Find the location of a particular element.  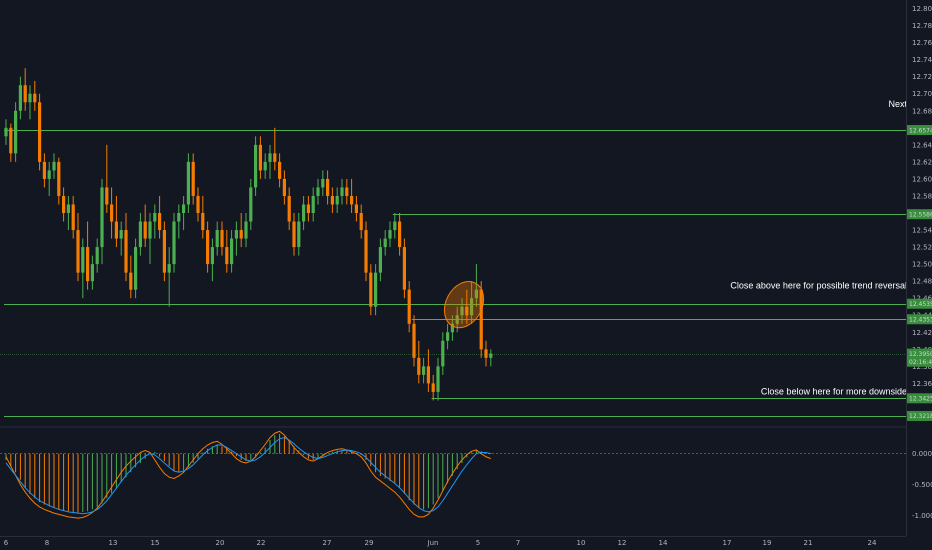

annotation-text: Next is located at coordinates (897, 104).